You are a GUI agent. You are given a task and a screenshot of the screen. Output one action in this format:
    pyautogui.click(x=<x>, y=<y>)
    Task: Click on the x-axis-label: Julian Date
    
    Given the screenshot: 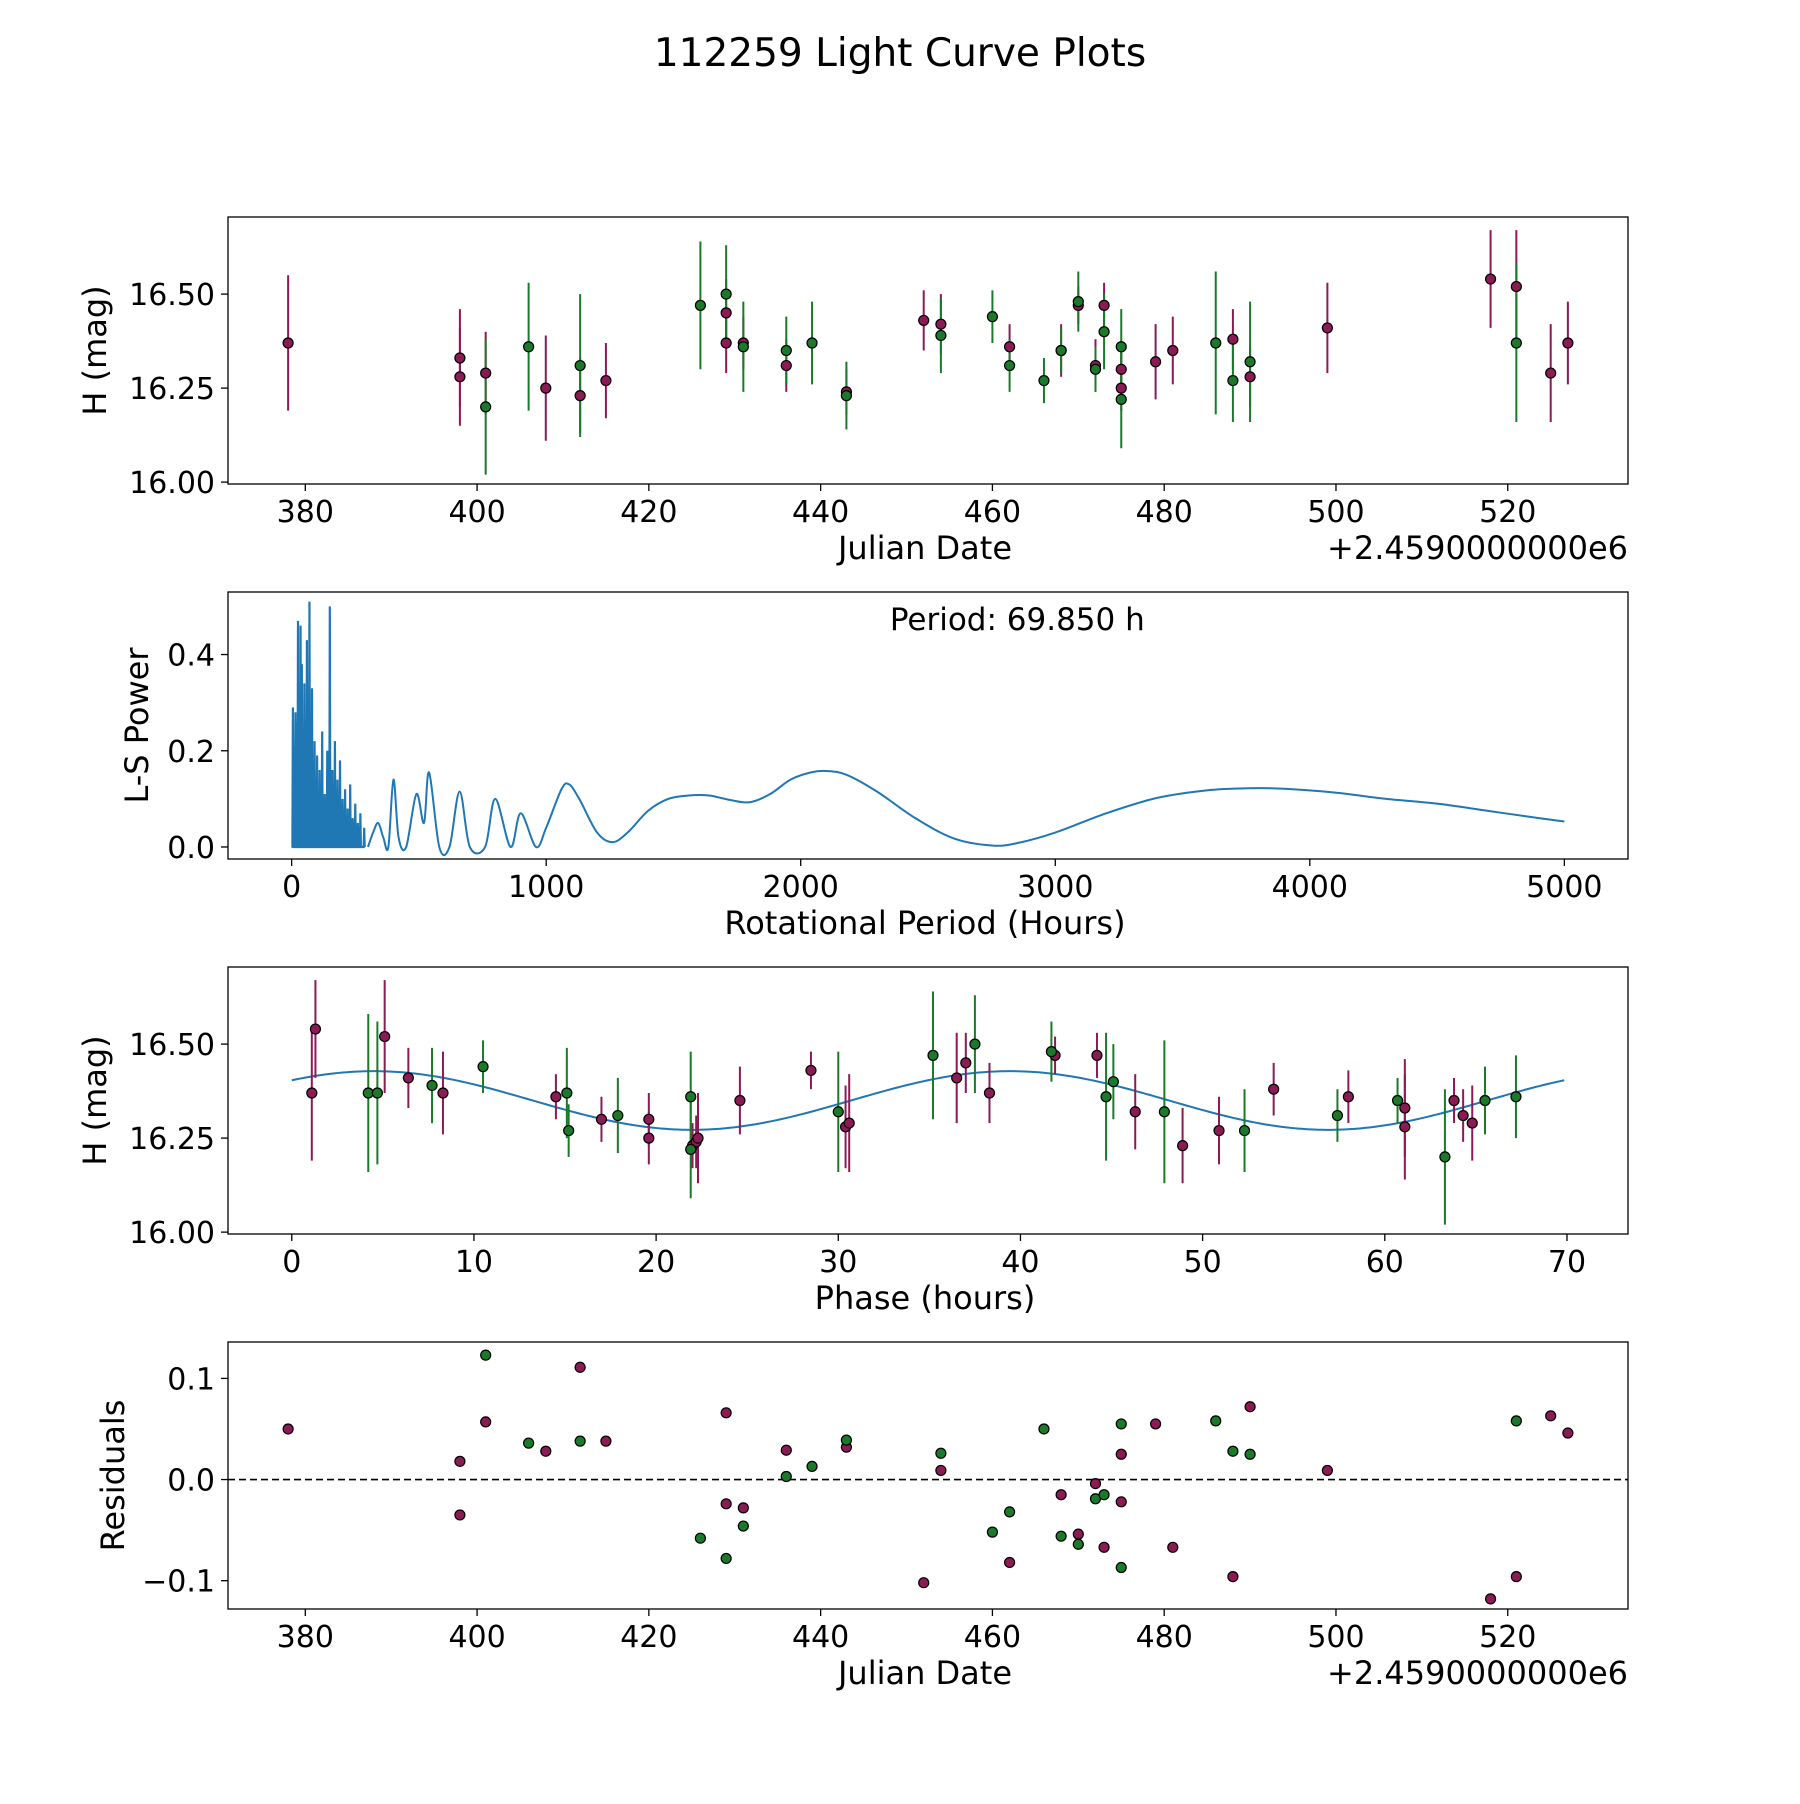 What is the action you would take?
    pyautogui.click(x=924, y=1673)
    